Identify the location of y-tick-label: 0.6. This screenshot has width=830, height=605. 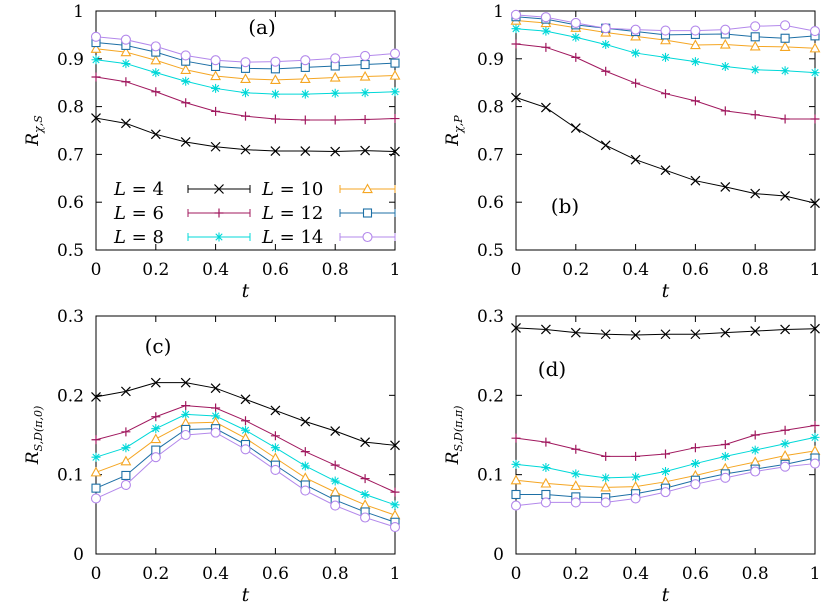
(490, 203).